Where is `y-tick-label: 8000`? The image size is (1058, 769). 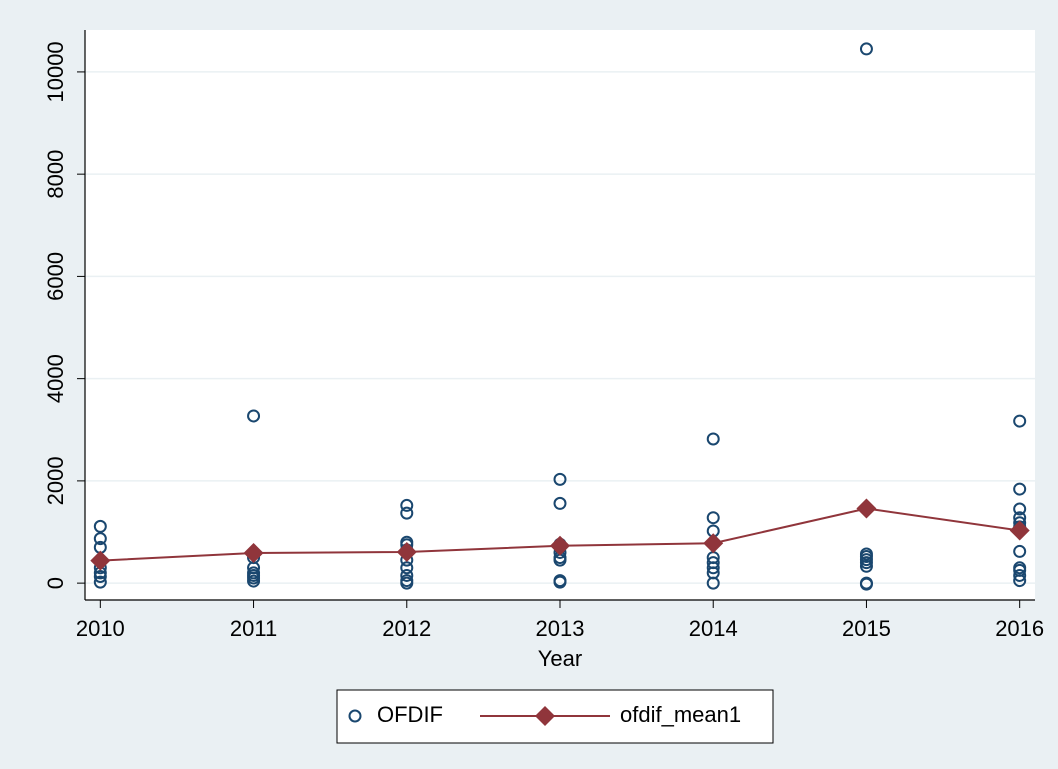
y-tick-label: 8000 is located at coordinates (55, 174).